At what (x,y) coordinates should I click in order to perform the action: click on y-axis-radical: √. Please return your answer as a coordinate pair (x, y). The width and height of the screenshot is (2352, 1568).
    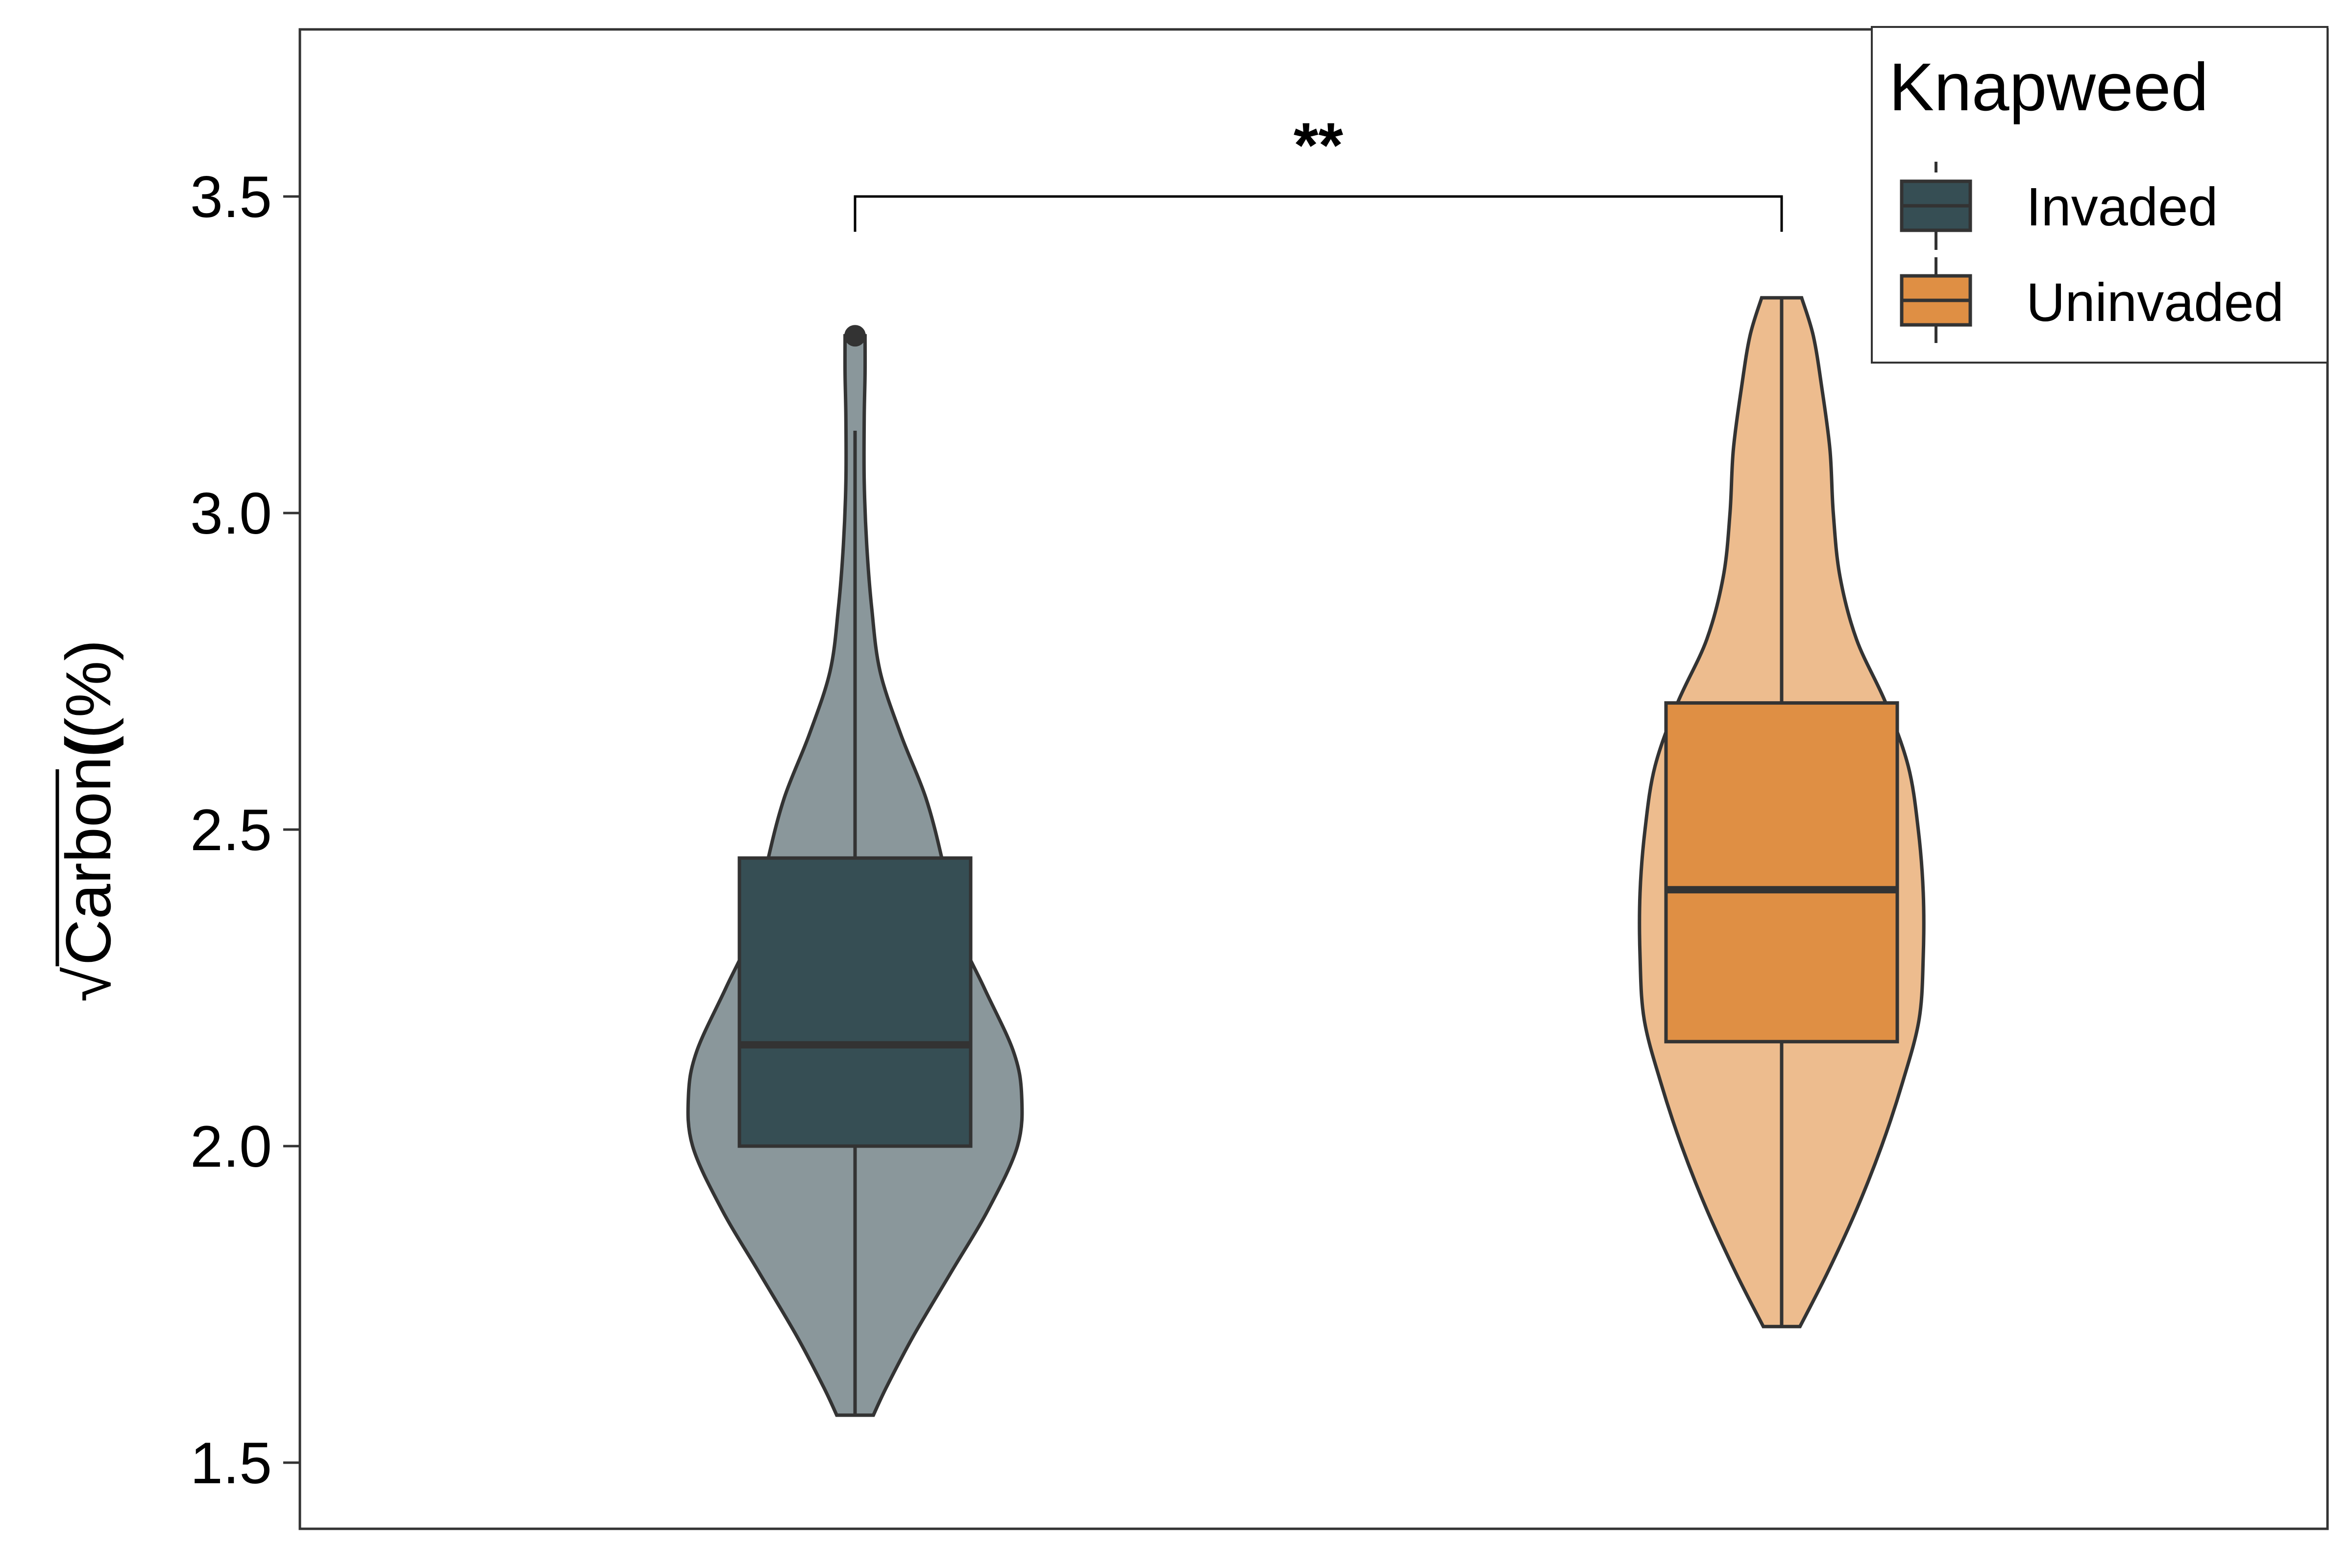
    Looking at the image, I should click on (88, 984).